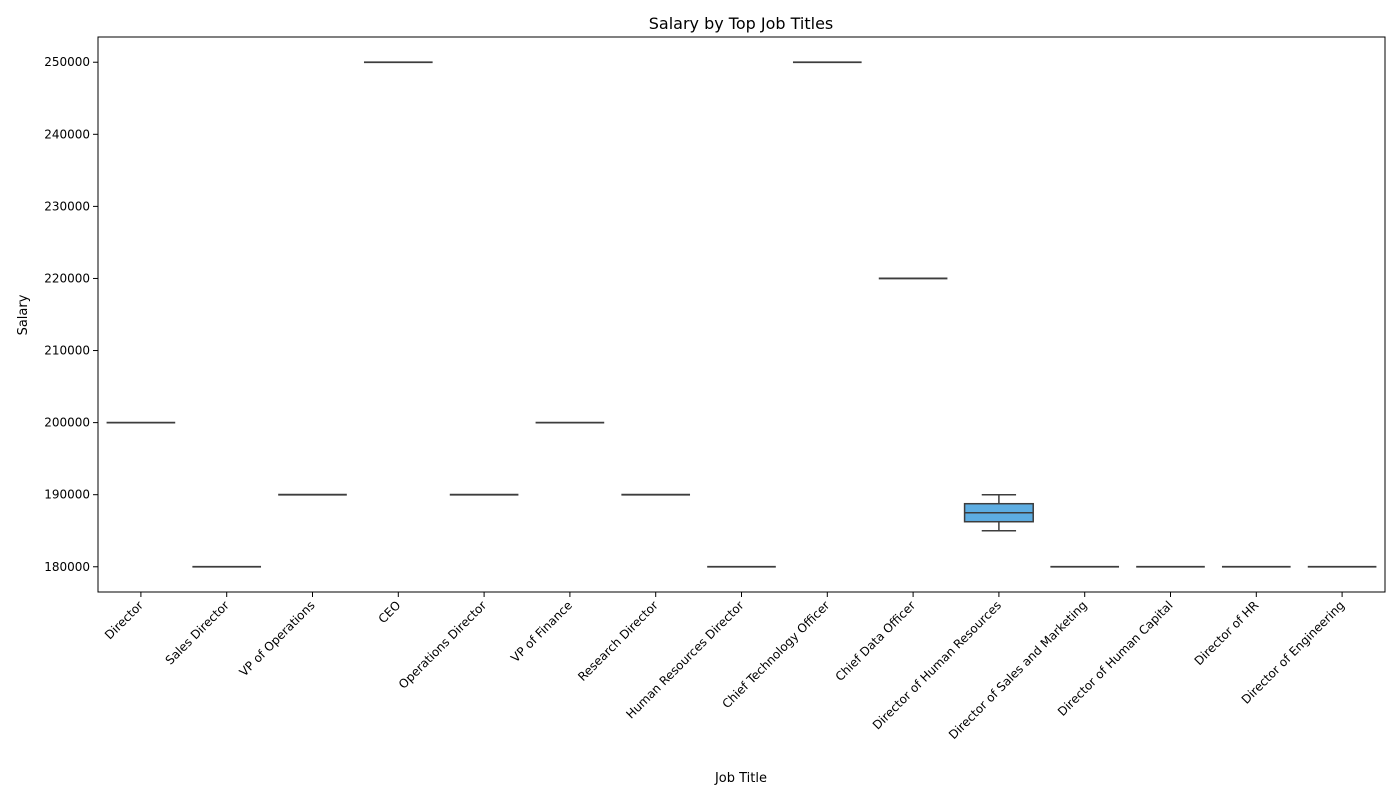 Image resolution: width=1400 pixels, height=804 pixels. What do you see at coordinates (876, 641) in the screenshot?
I see `x-tick-label: Chief Data Officer` at bounding box center [876, 641].